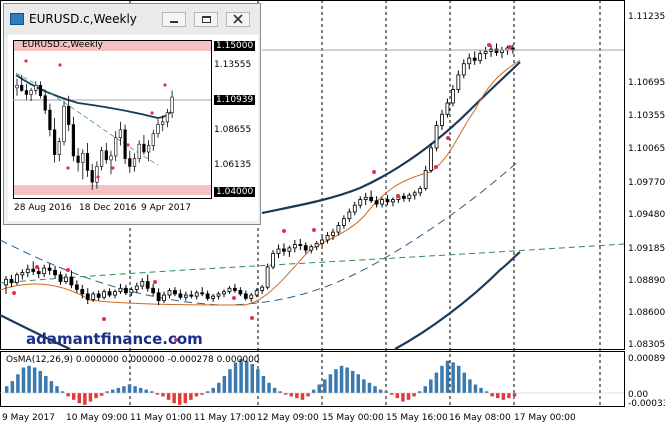 Image resolution: width=665 pixels, height=425 pixels. What do you see at coordinates (646, 83) in the screenshot?
I see `price-axis-label: 1.10695` at bounding box center [646, 83].